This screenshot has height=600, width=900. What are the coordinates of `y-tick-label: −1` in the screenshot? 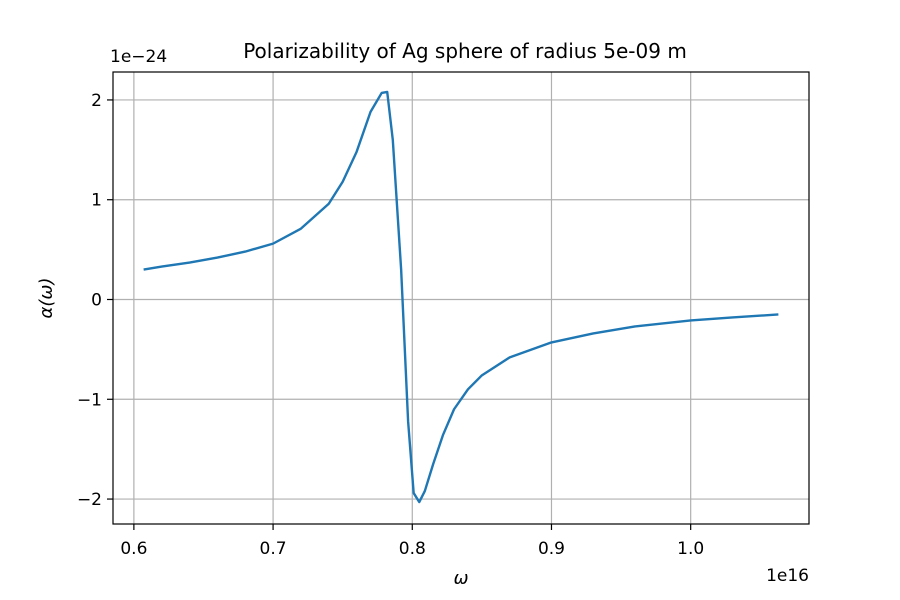 It's located at (89, 400).